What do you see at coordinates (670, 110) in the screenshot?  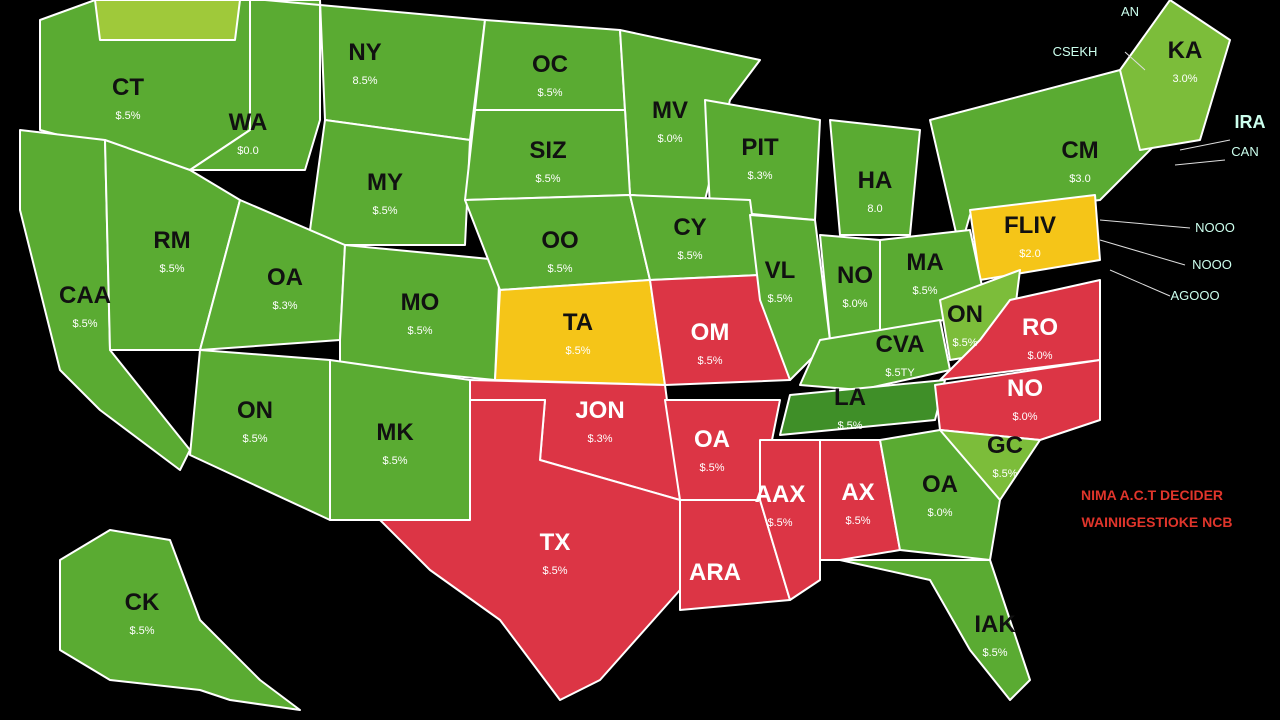 I see `region-label: MV` at bounding box center [670, 110].